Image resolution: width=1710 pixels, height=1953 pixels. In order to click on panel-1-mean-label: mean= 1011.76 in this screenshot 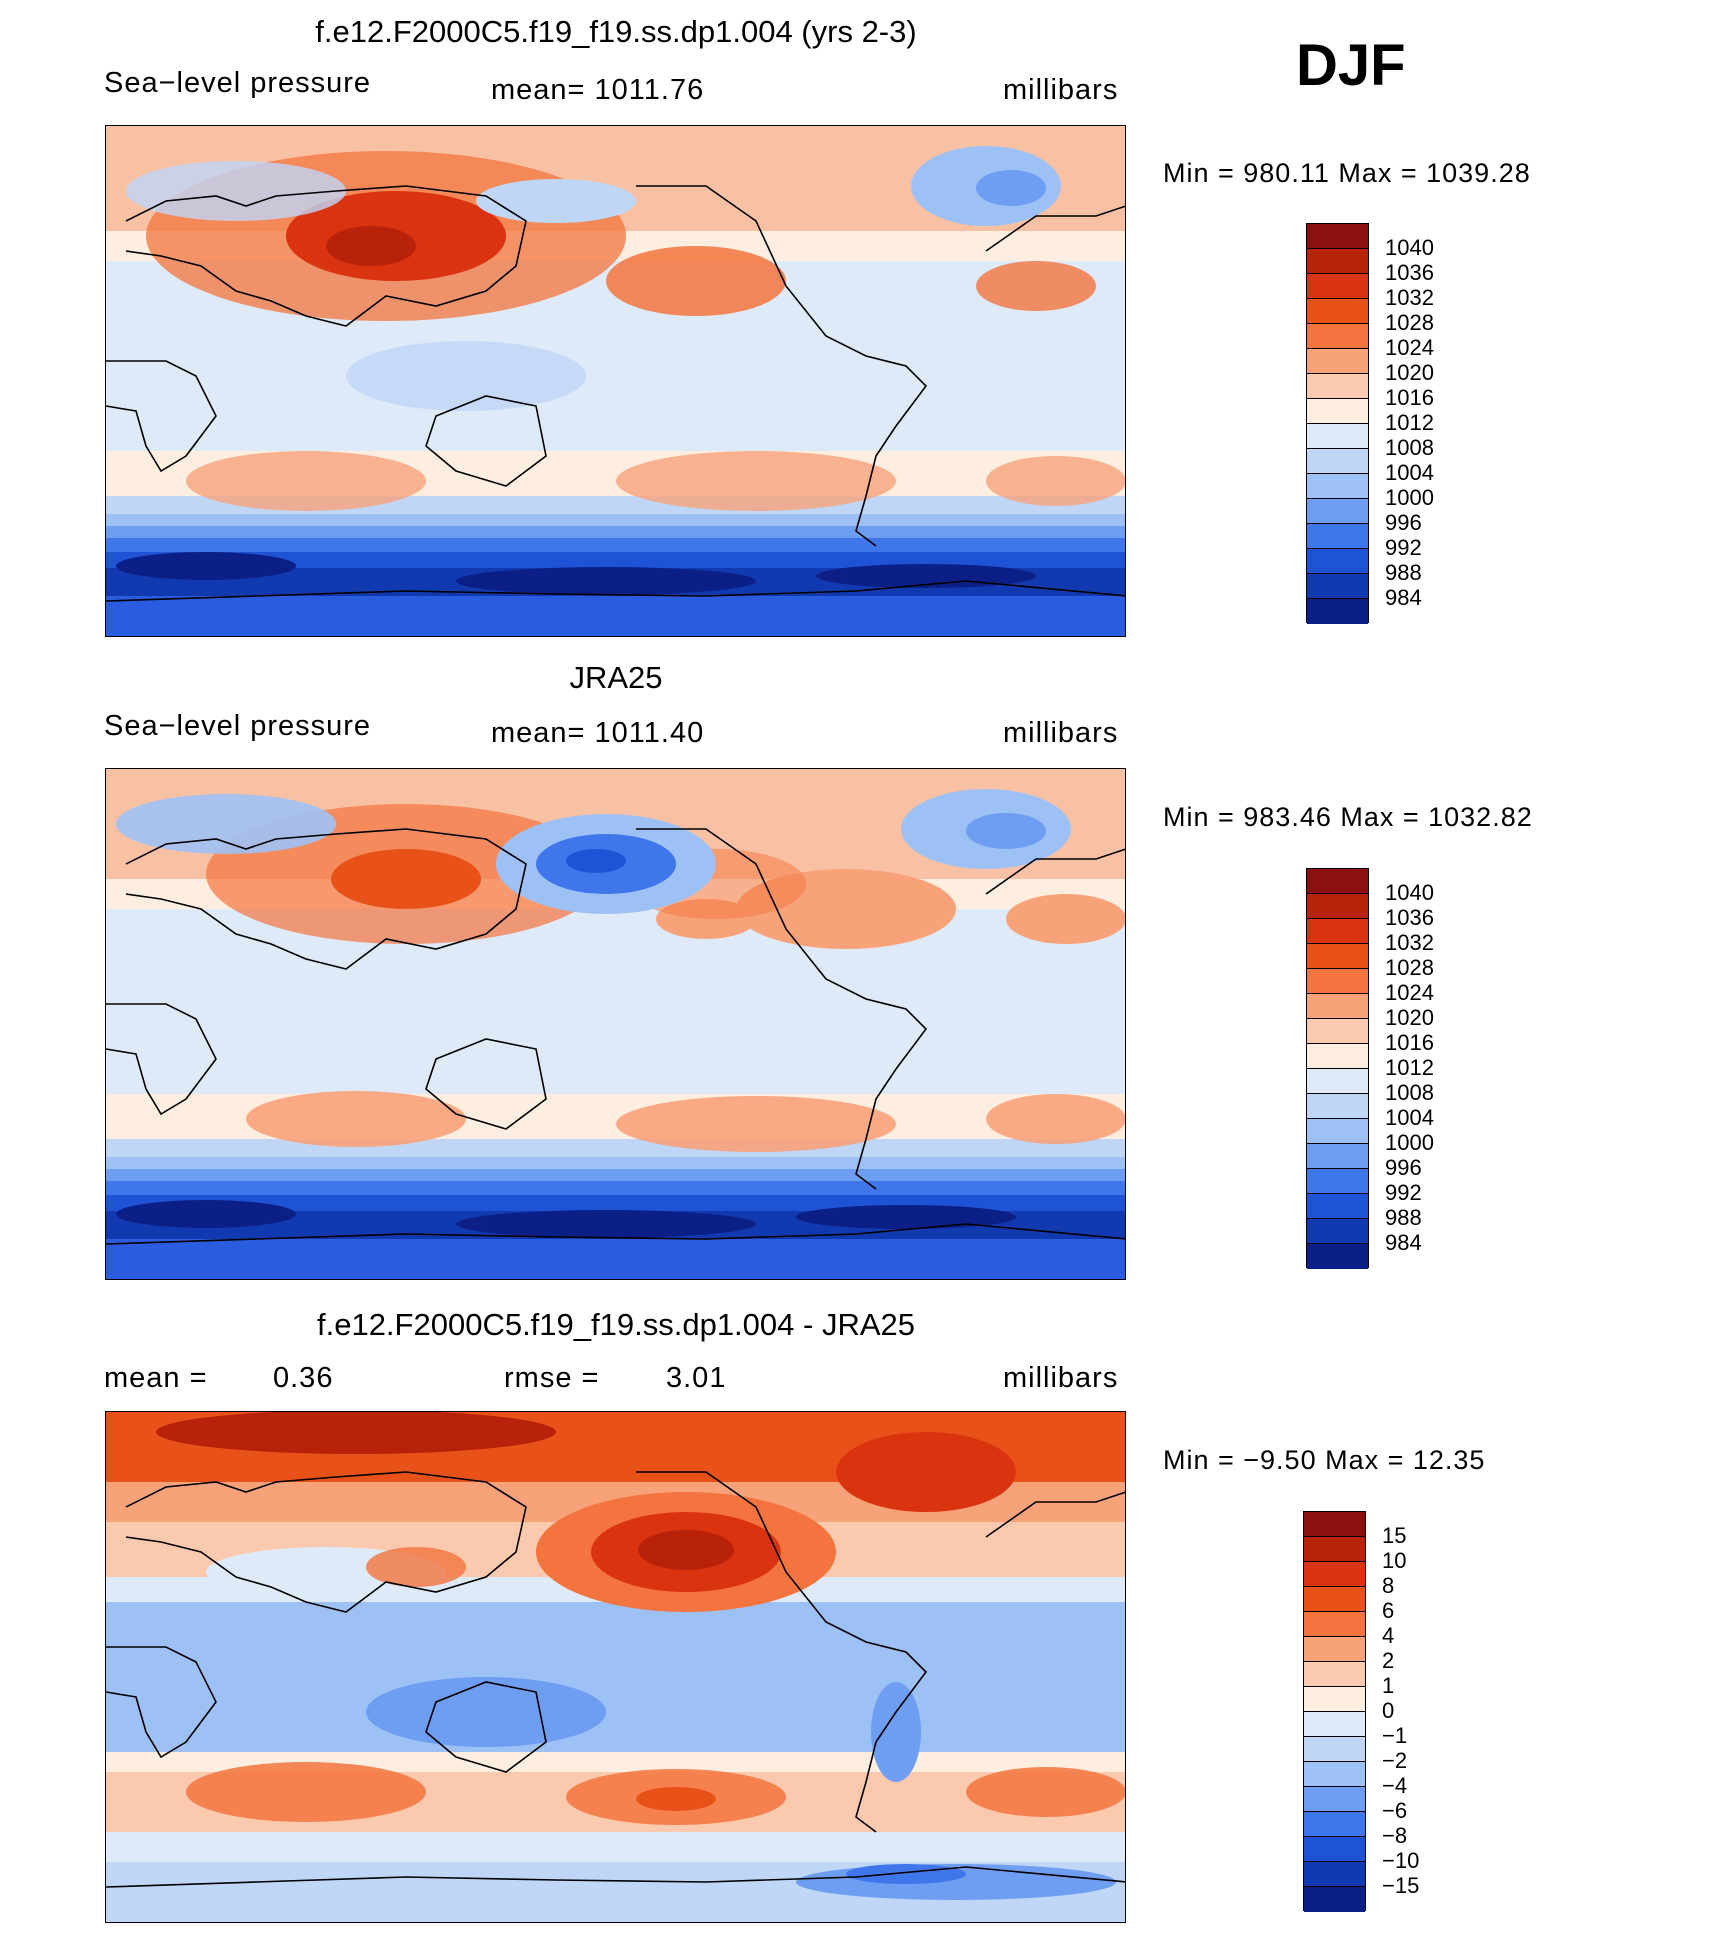, I will do `click(598, 90)`.